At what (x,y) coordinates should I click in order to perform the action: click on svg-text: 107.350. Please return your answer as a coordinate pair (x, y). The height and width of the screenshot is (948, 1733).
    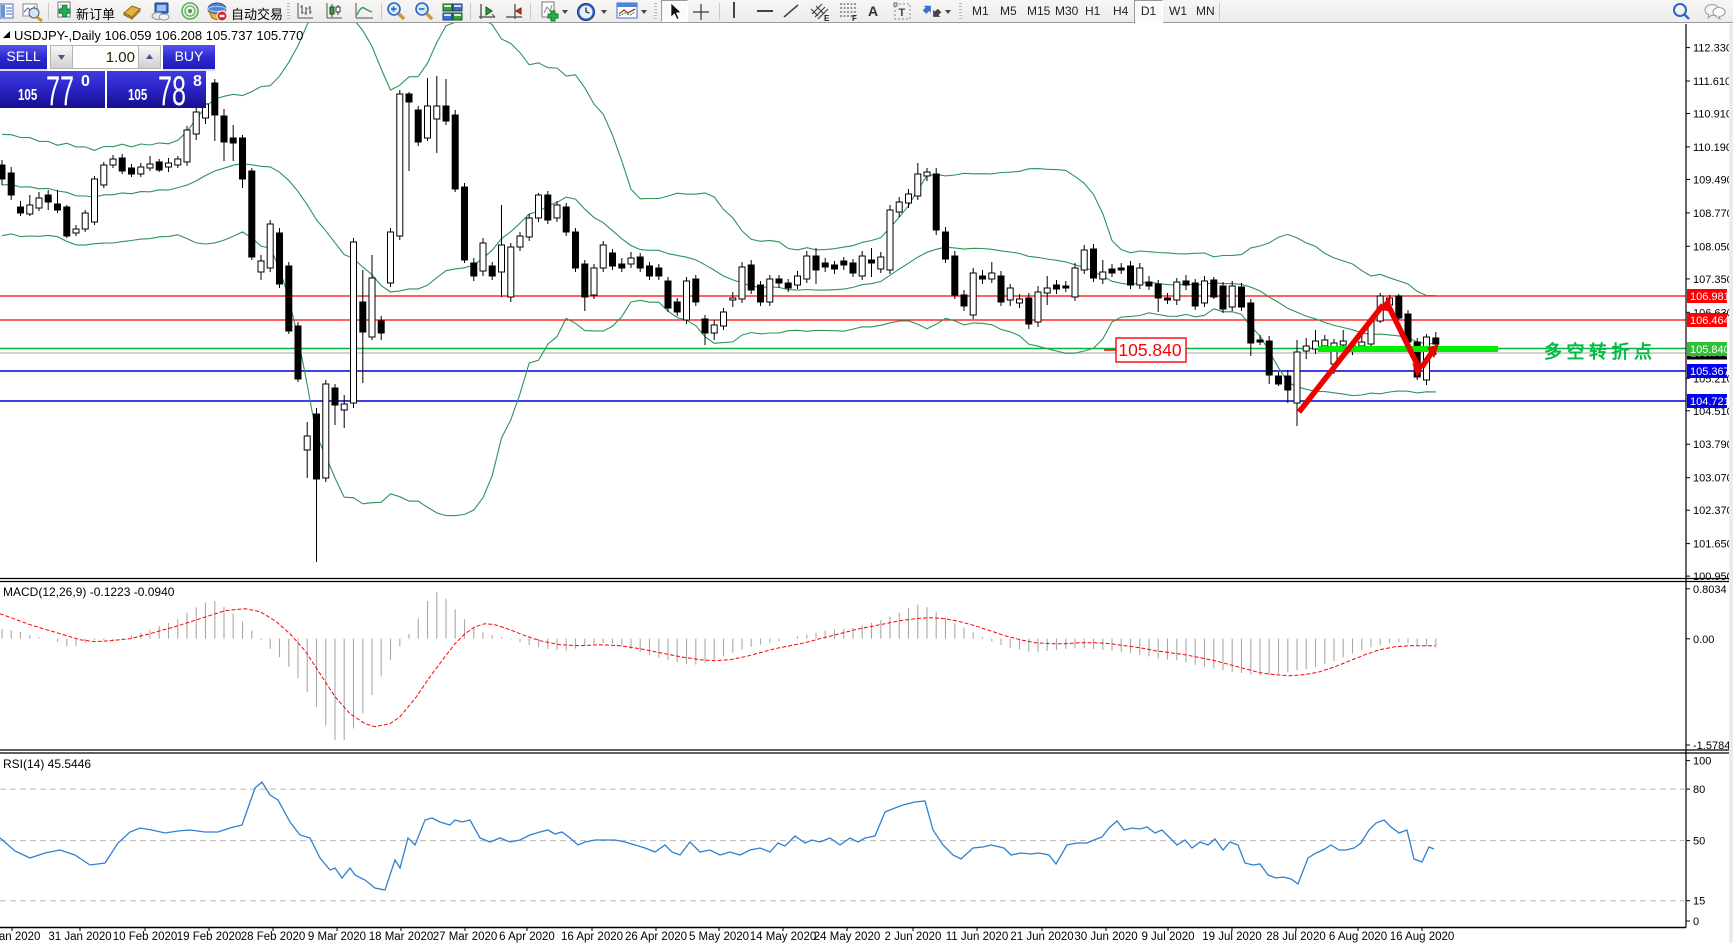
    Looking at the image, I should click on (1713, 280).